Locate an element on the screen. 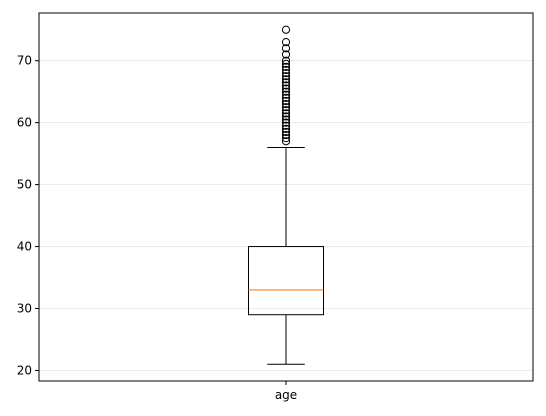 This screenshot has height=416, width=546. outlier-points is located at coordinates (286, 85).